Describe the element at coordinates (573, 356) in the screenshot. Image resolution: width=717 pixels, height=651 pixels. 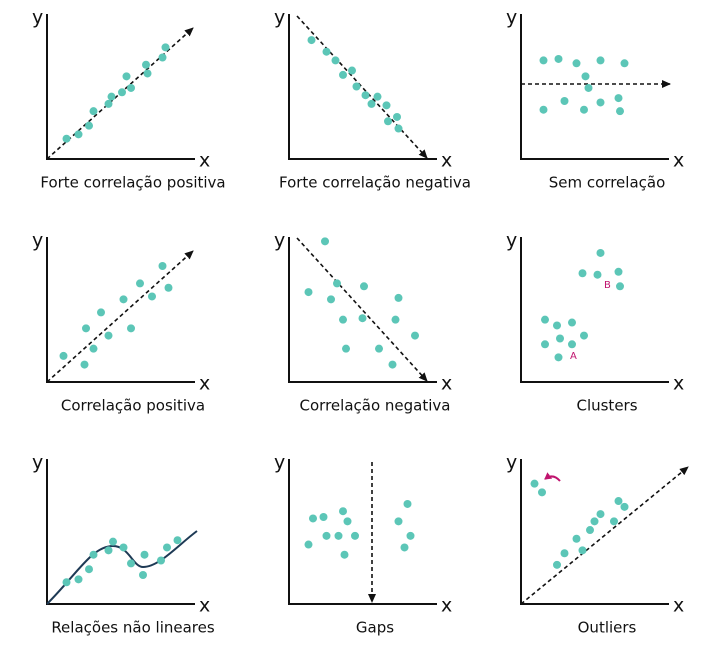
I see `cluster-label: A` at that location.